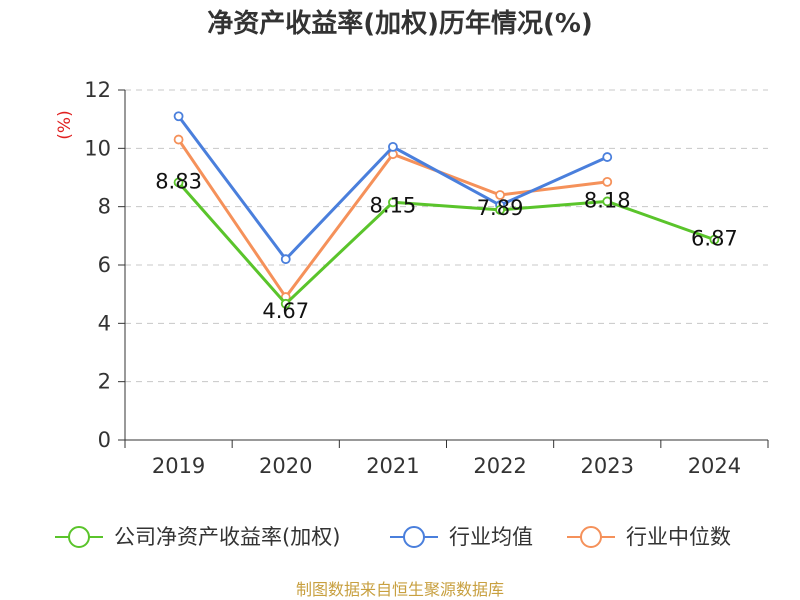 This screenshot has height=600, width=800. What do you see at coordinates (104, 382) in the screenshot?
I see `y-tick-label: 2` at bounding box center [104, 382].